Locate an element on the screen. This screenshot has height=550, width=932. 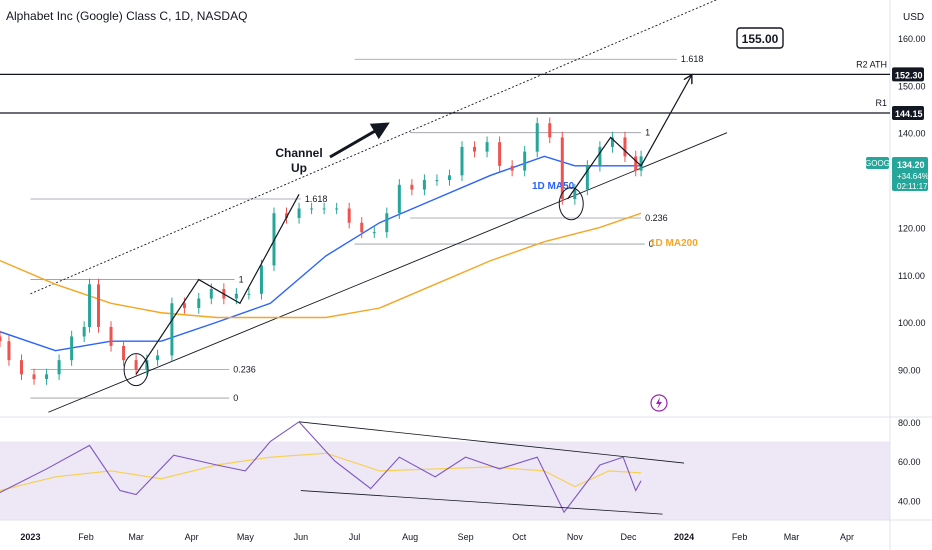
price-value: 134.20 is located at coordinates (911, 165).